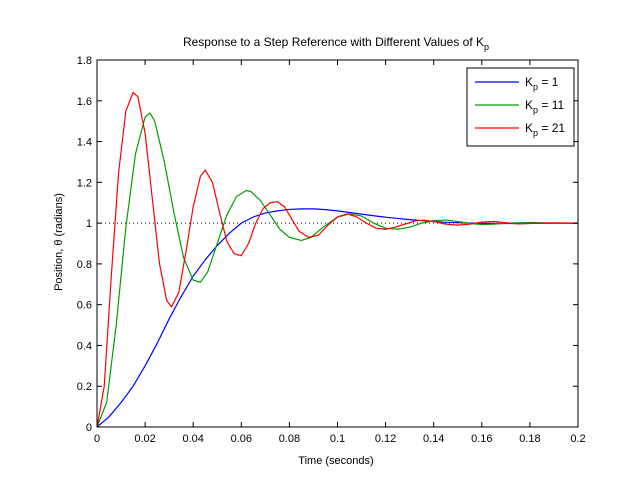 This screenshot has height=480, width=640. What do you see at coordinates (542, 83) in the screenshot?
I see `legend-label-0: Kp = 1` at bounding box center [542, 83].